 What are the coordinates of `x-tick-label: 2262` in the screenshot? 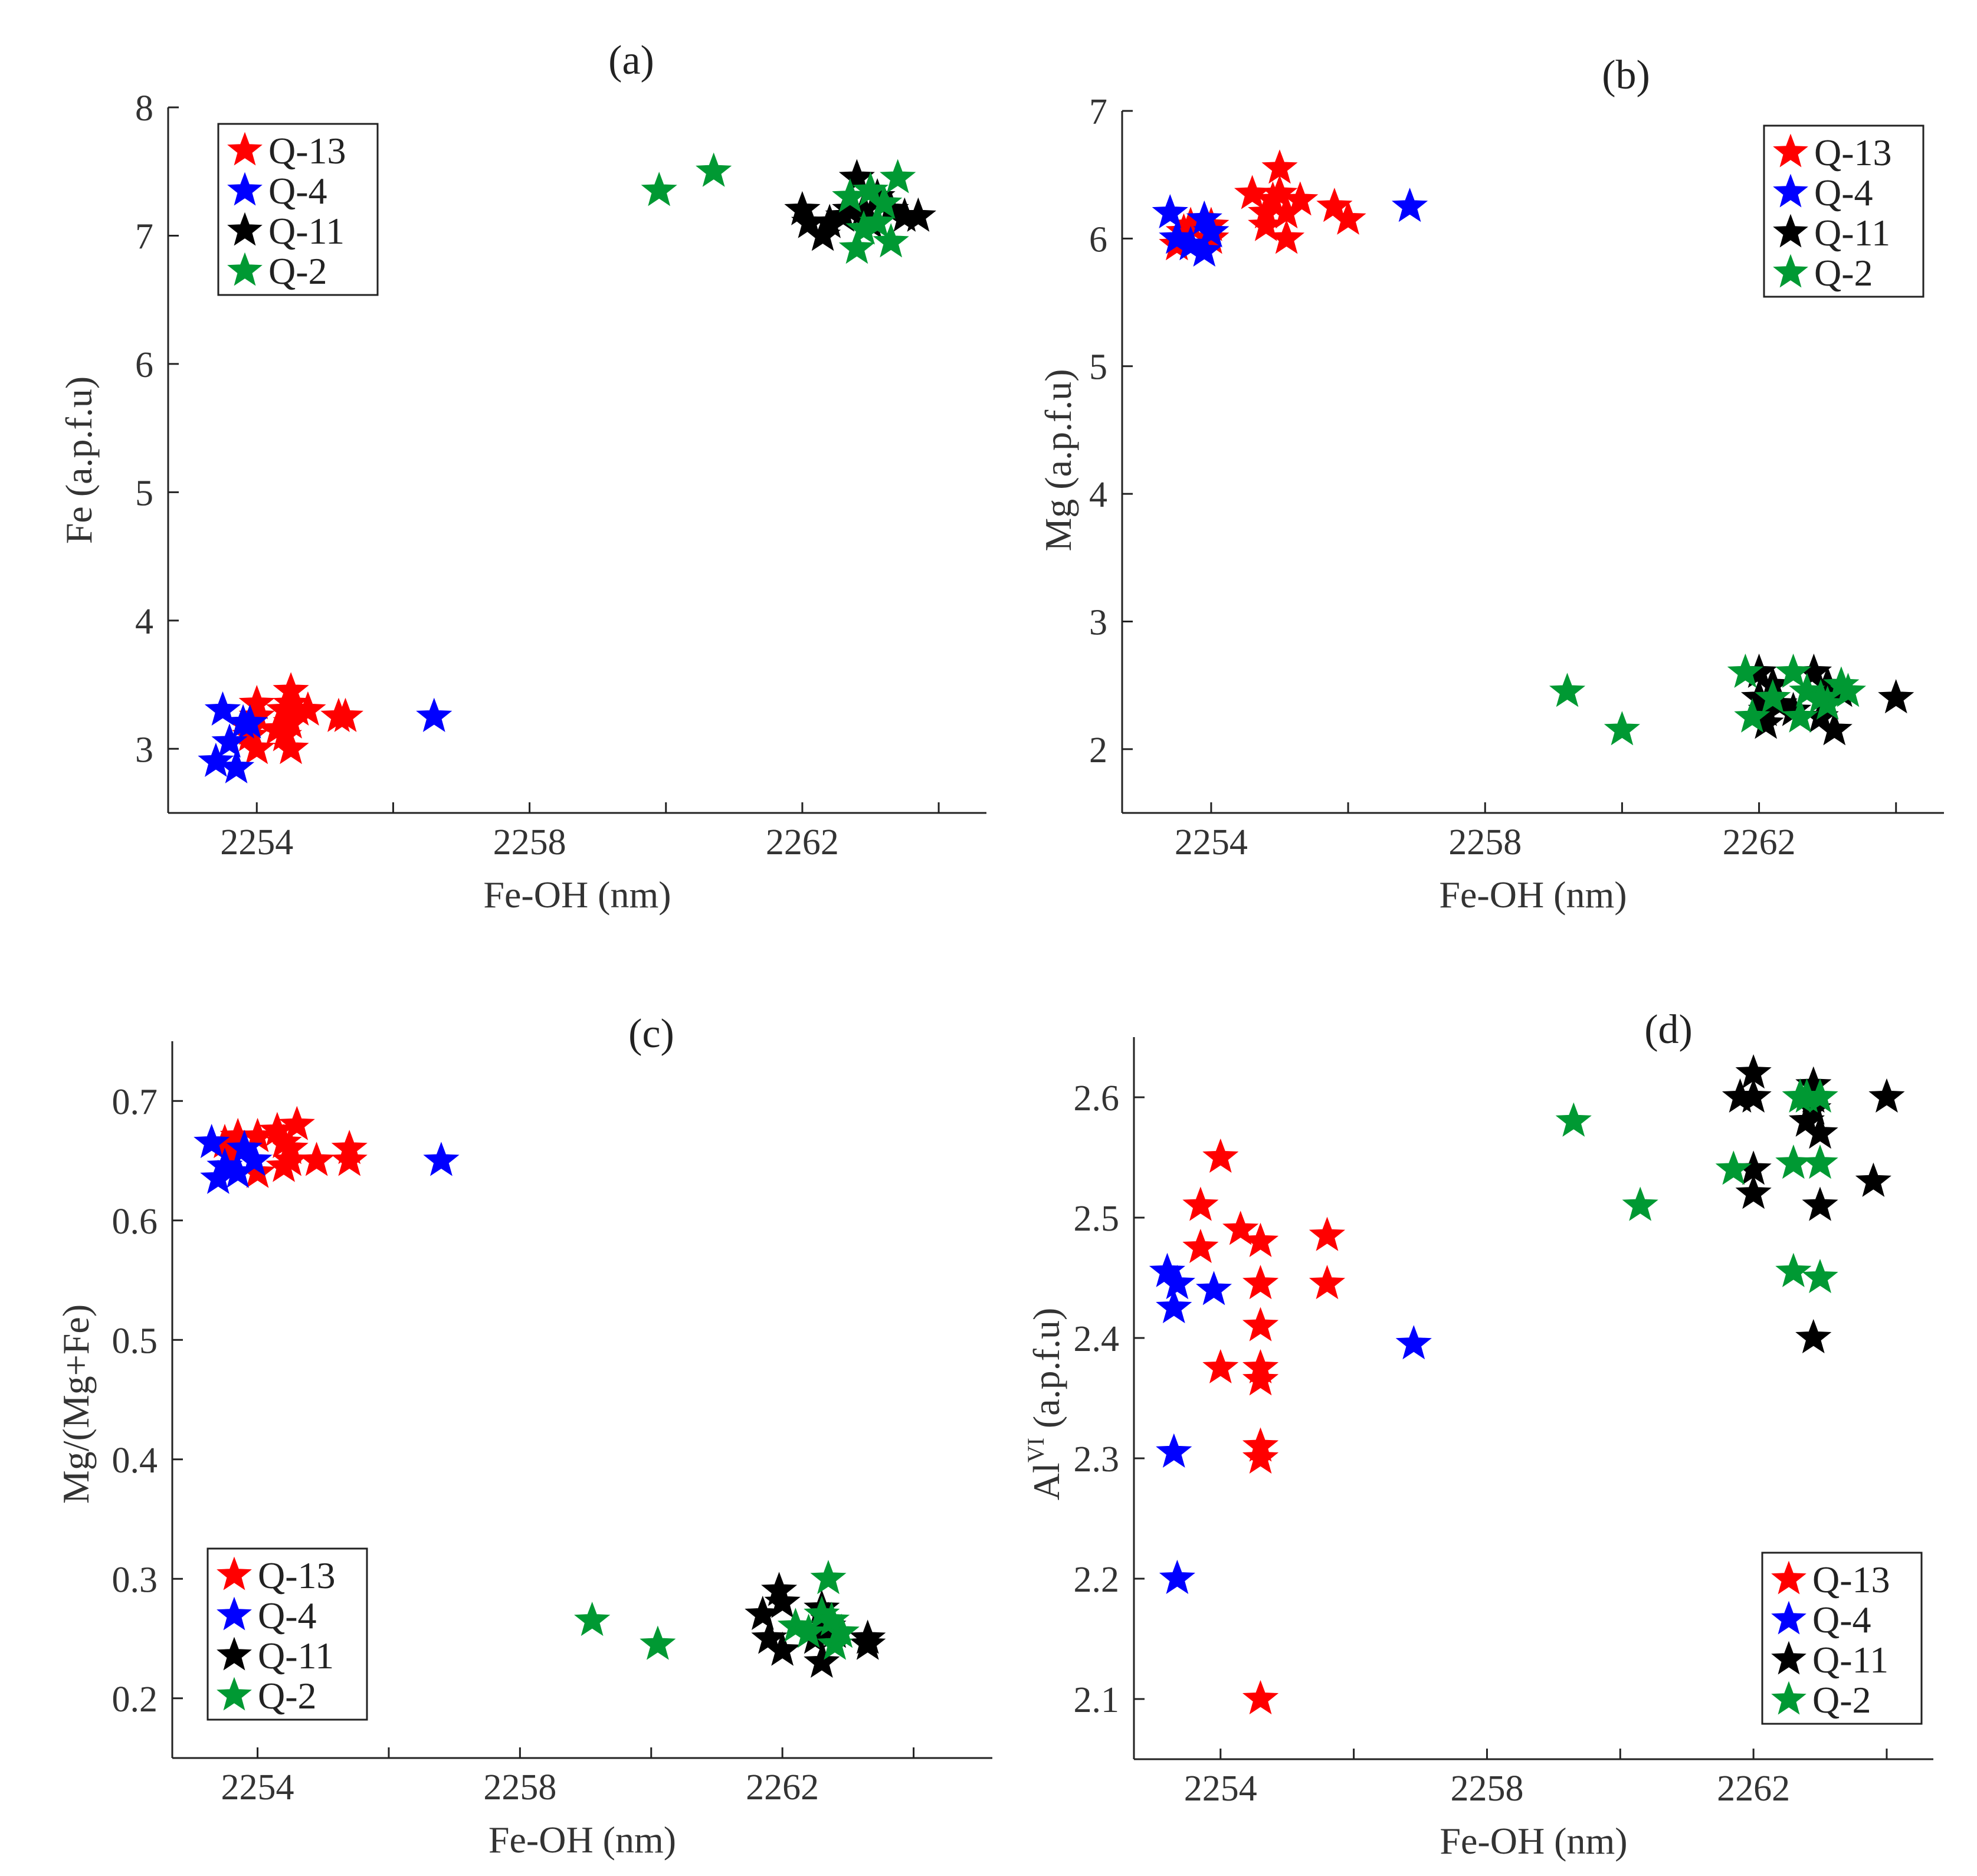 It's located at (782, 1787).